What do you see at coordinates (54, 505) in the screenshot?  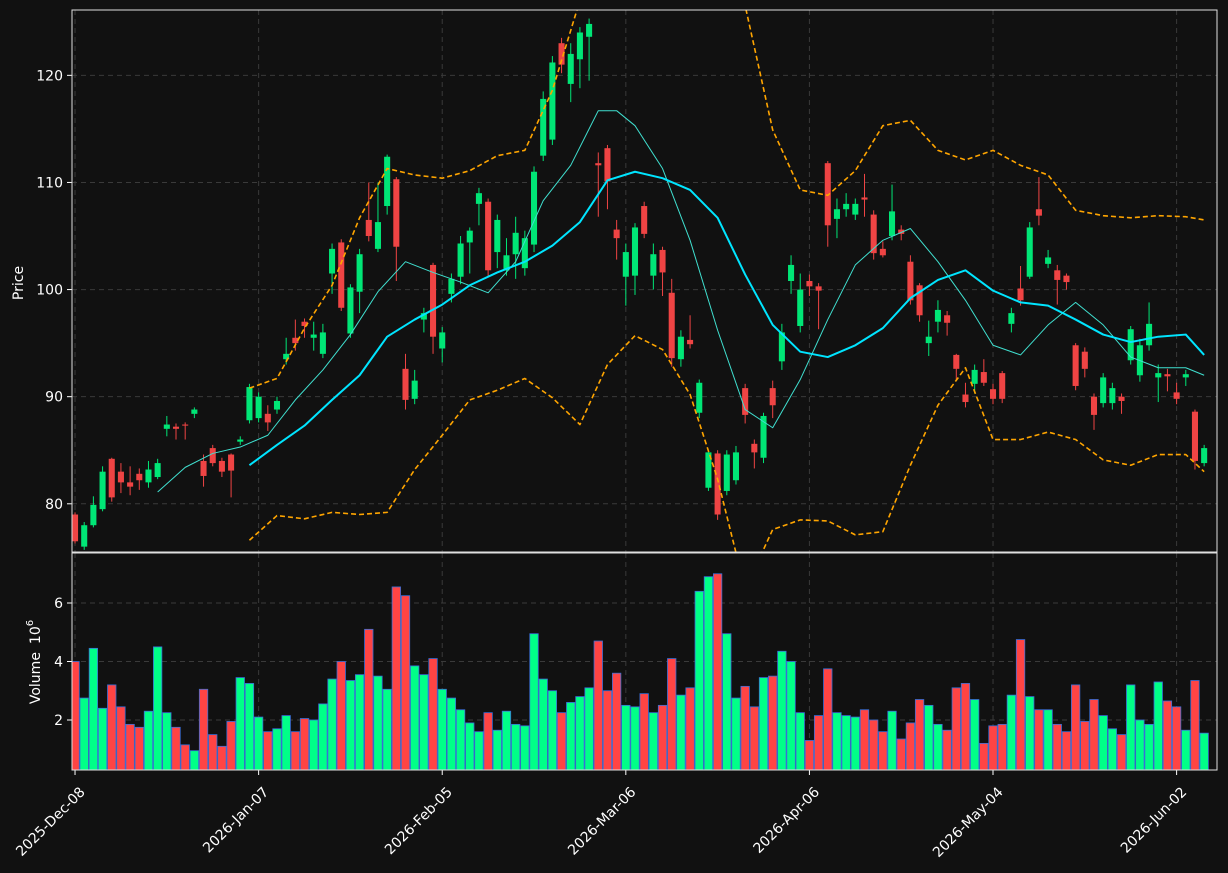 I see `y-tick-label: 80` at bounding box center [54, 505].